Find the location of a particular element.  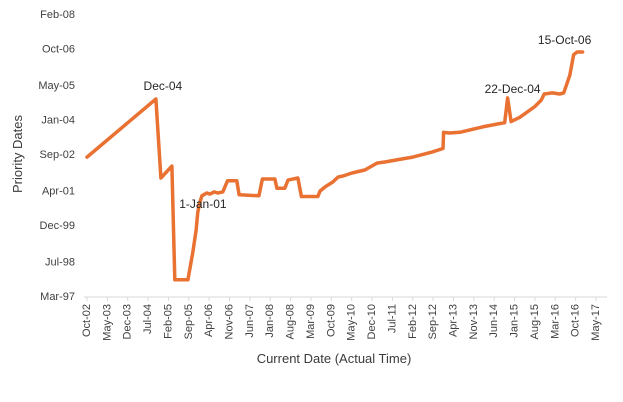

y-tick-label: Sep-02 is located at coordinates (57, 155).